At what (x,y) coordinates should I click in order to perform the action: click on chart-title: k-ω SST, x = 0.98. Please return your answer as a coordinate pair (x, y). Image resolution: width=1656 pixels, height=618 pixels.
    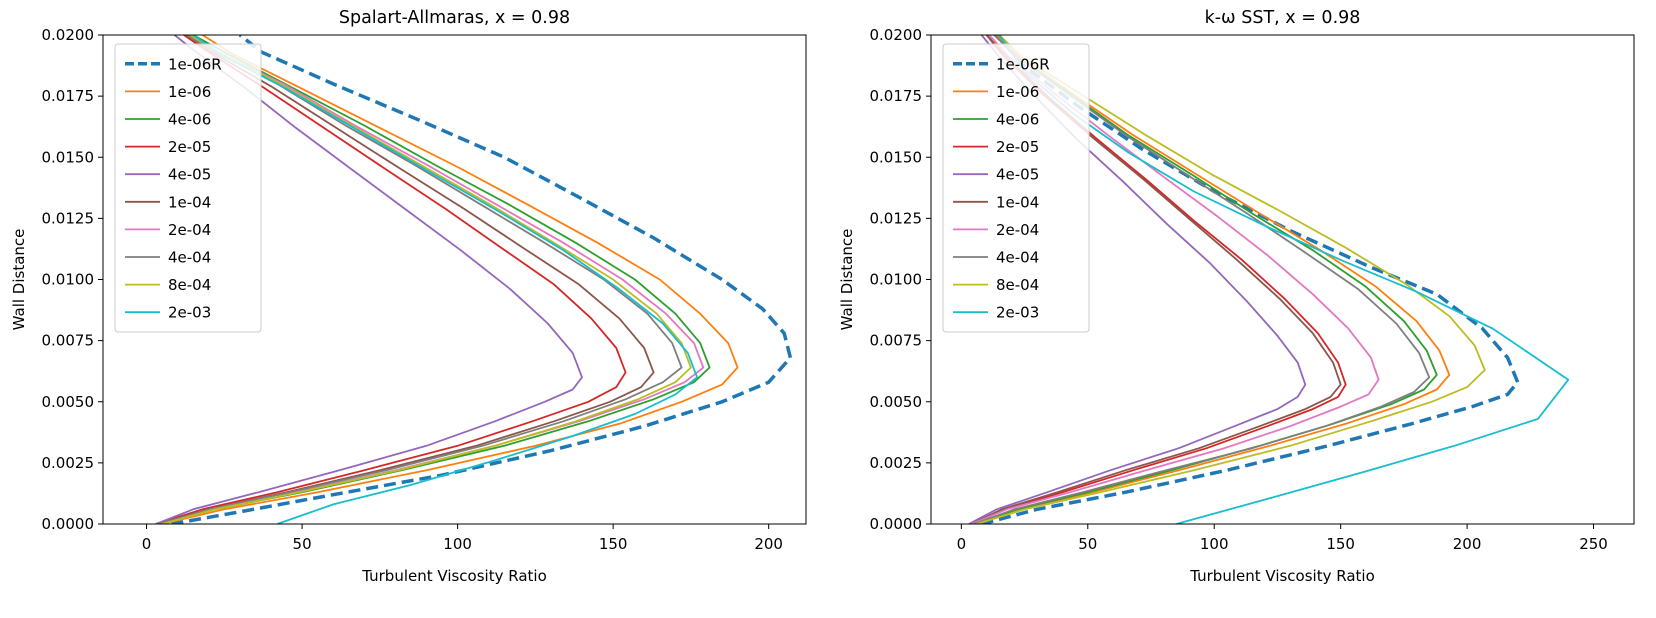
    Looking at the image, I should click on (1283, 18).